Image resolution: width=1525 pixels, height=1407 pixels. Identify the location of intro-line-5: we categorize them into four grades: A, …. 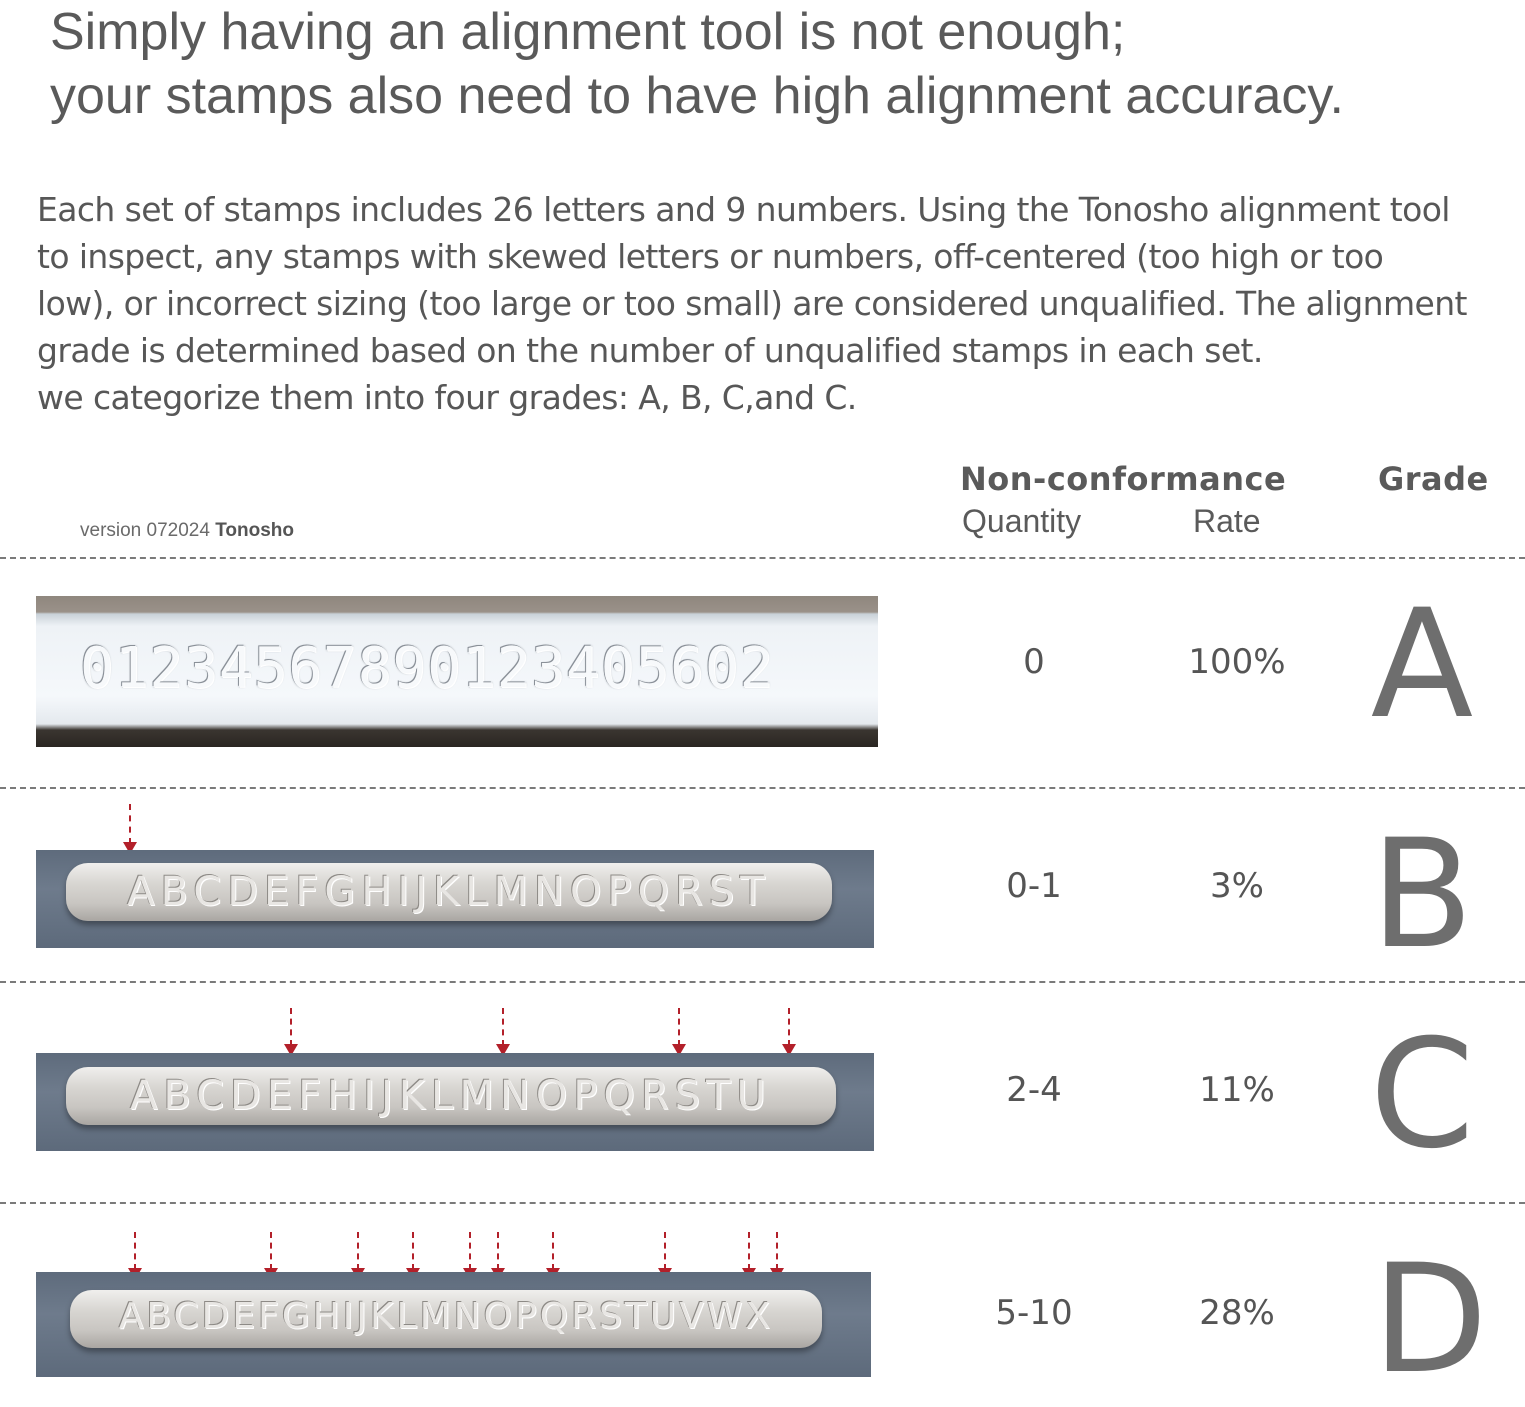
(447, 397).